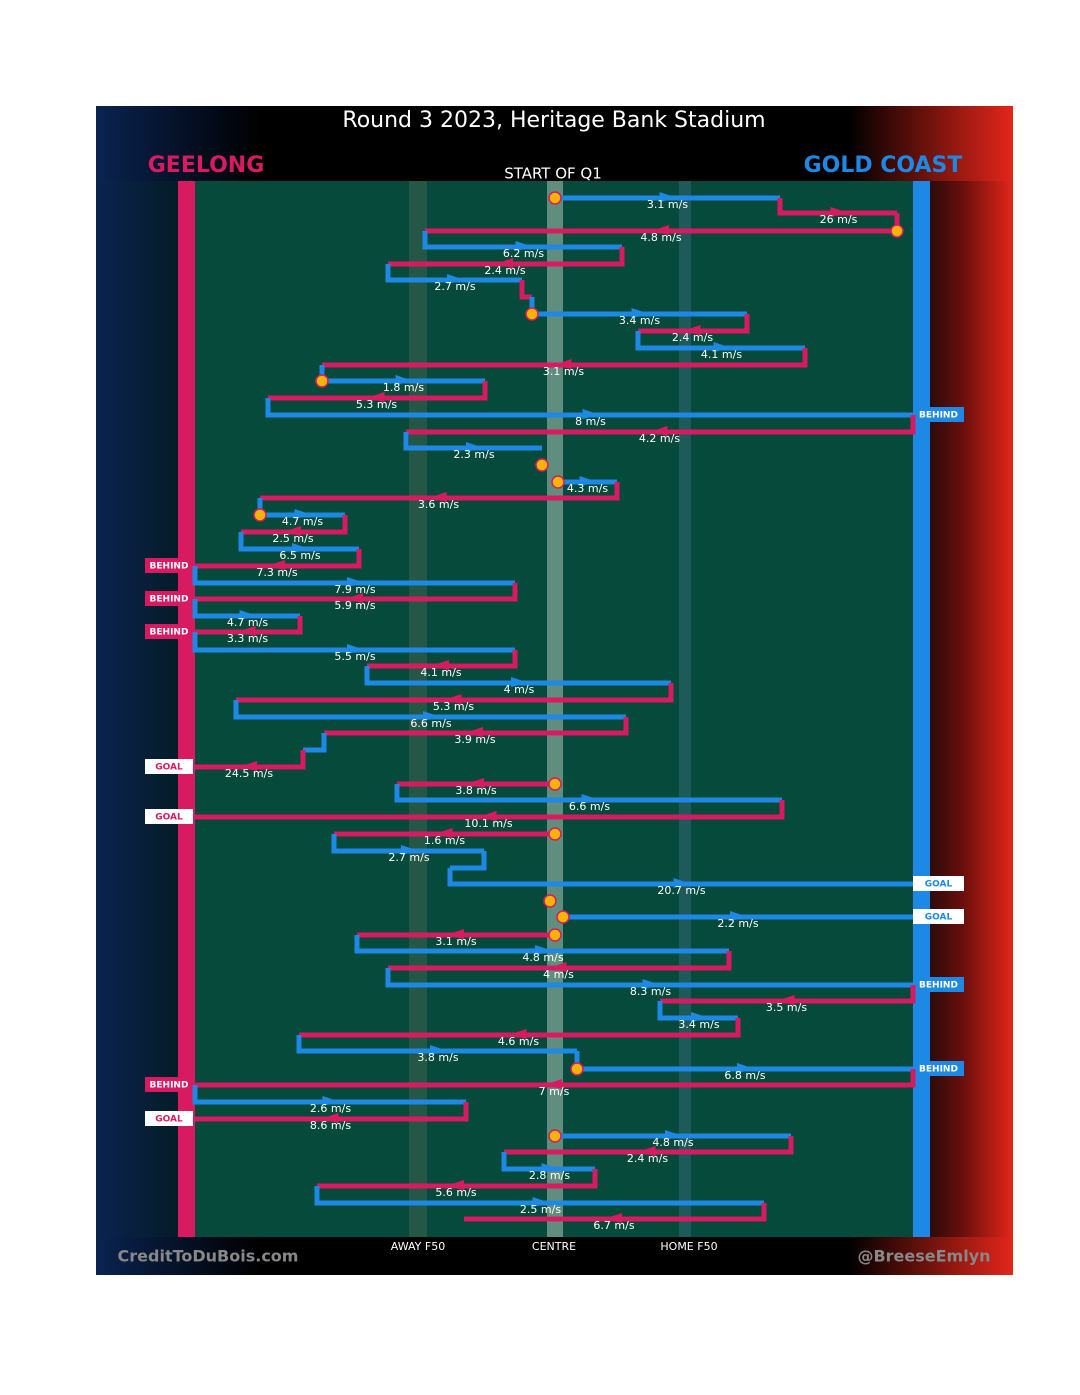 The image size is (1080, 1395). I want to click on geelong-goal-line, so click(186, 709).